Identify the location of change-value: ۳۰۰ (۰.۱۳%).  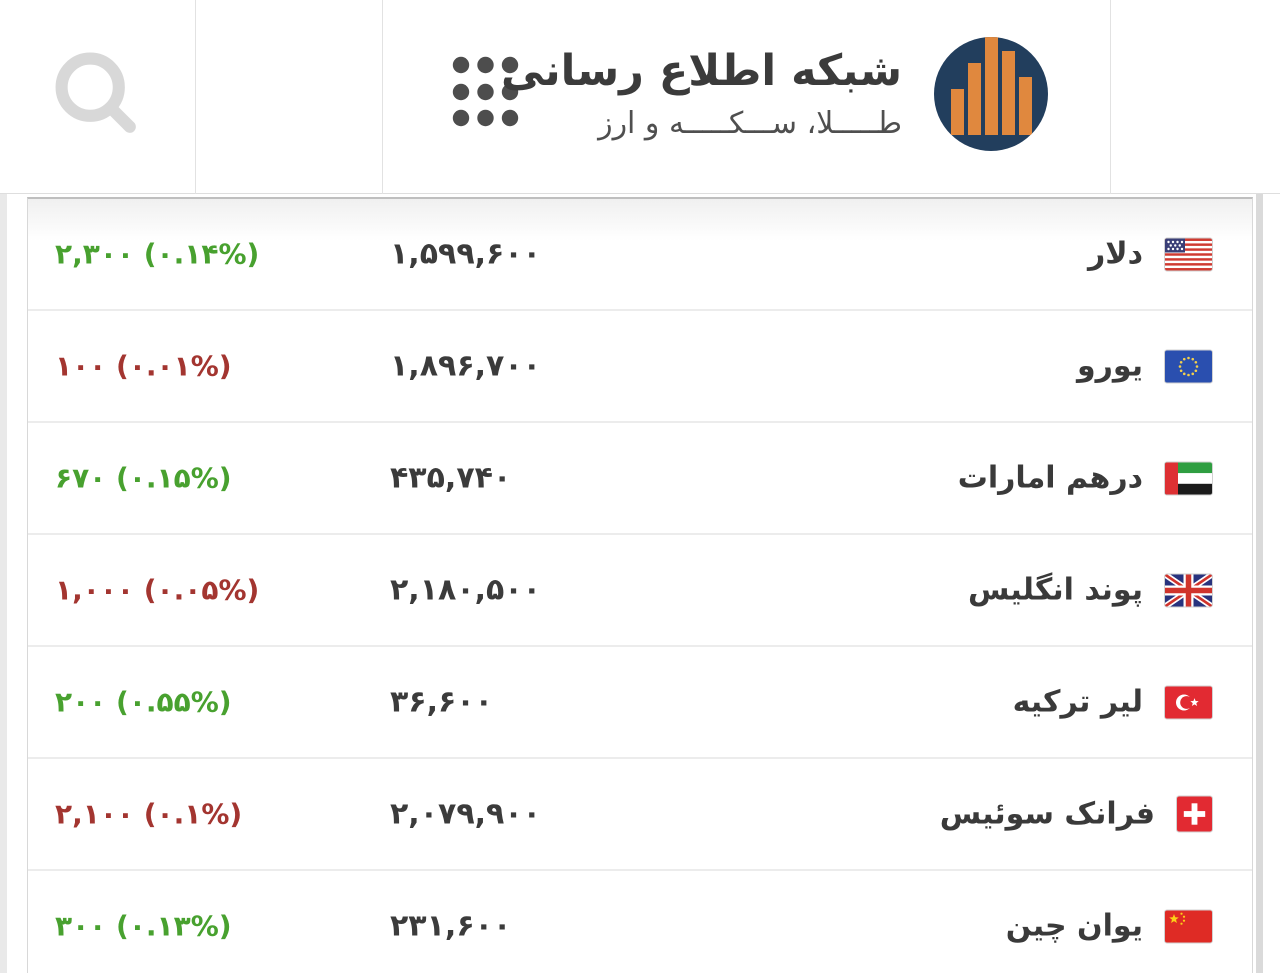
(143, 926).